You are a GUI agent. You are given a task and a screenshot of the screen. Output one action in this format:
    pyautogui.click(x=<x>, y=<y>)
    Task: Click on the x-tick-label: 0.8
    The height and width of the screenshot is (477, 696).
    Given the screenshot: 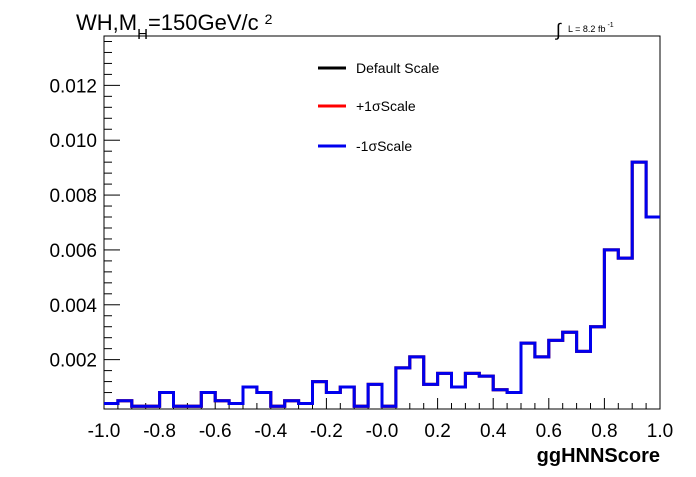 What is the action you would take?
    pyautogui.click(x=604, y=431)
    